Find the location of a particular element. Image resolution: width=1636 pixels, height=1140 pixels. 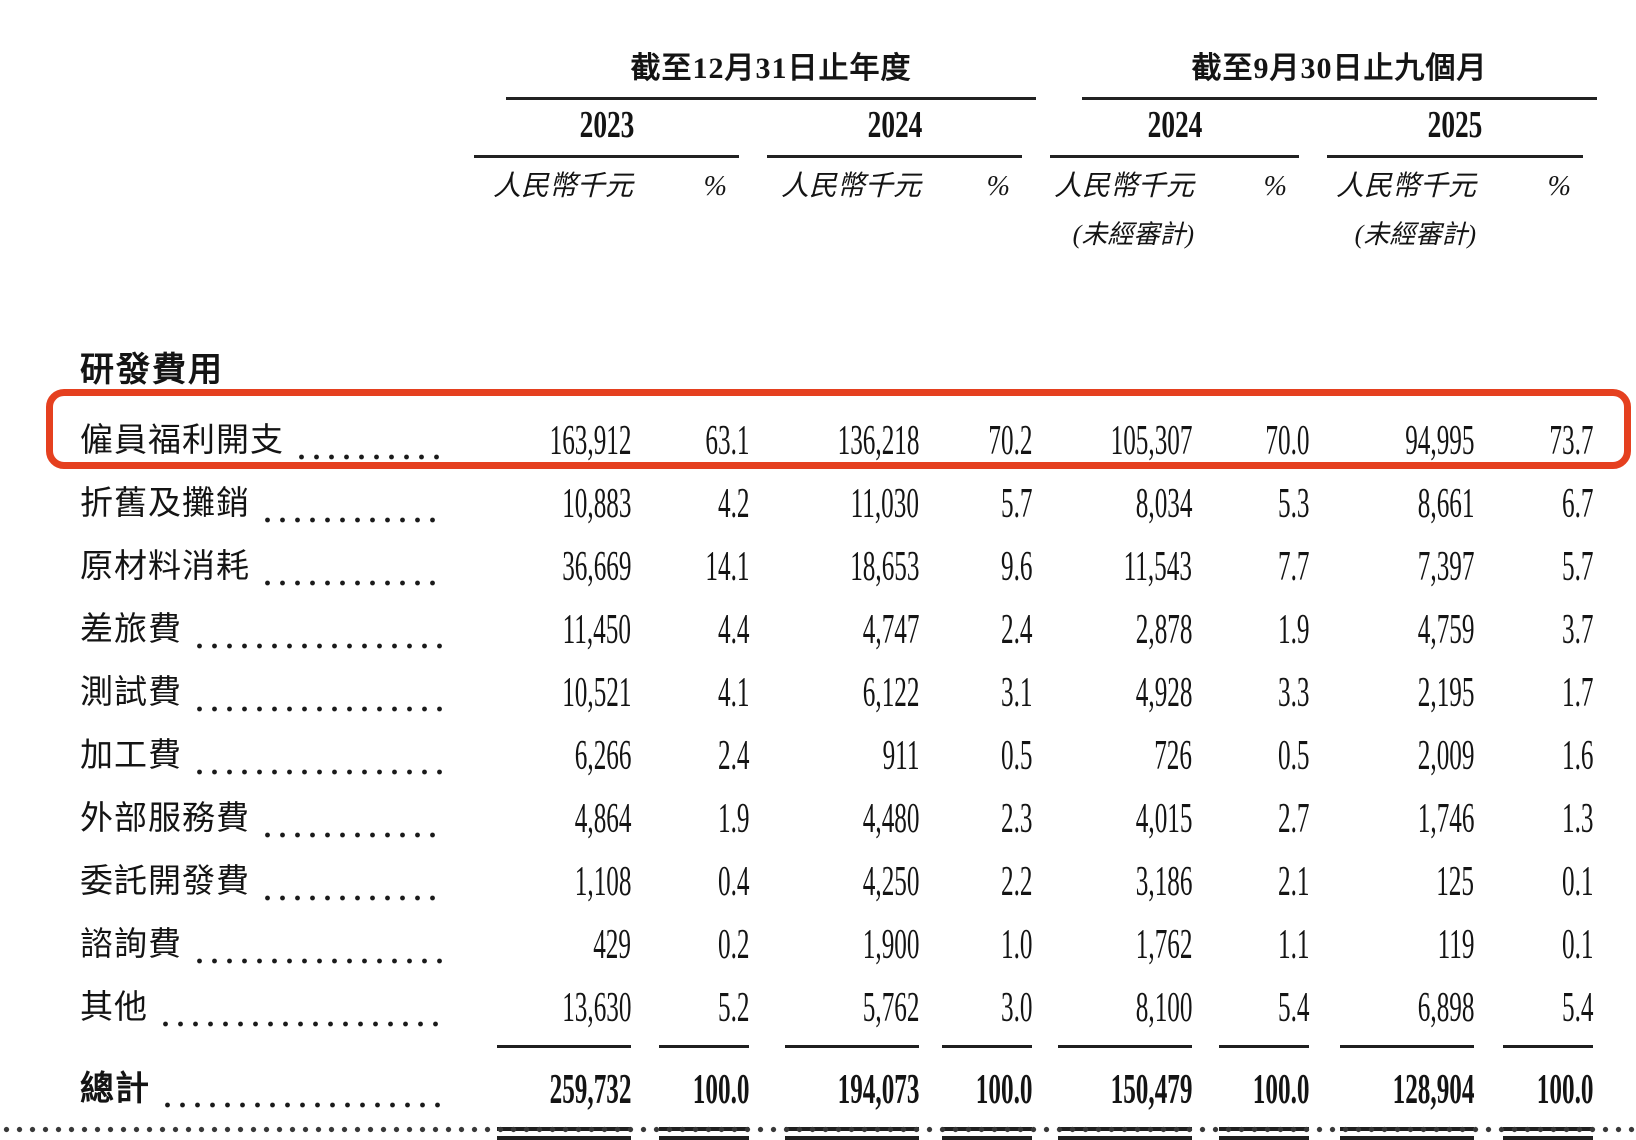

row-label: 折舊及攤銷 is located at coordinates (165, 504).